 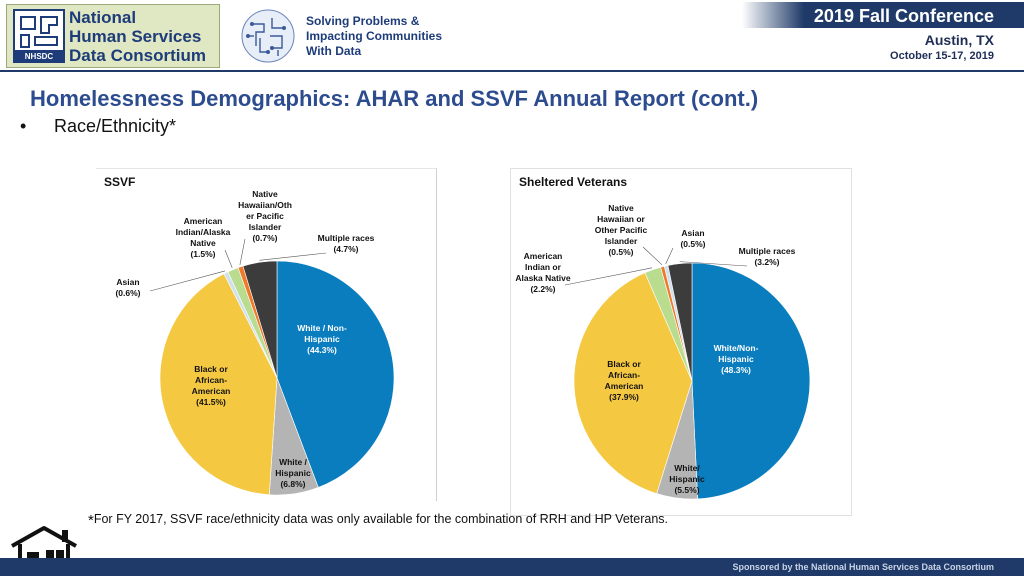 I want to click on ssvf-label-2-line-2: Hispanic, so click(x=293, y=473).